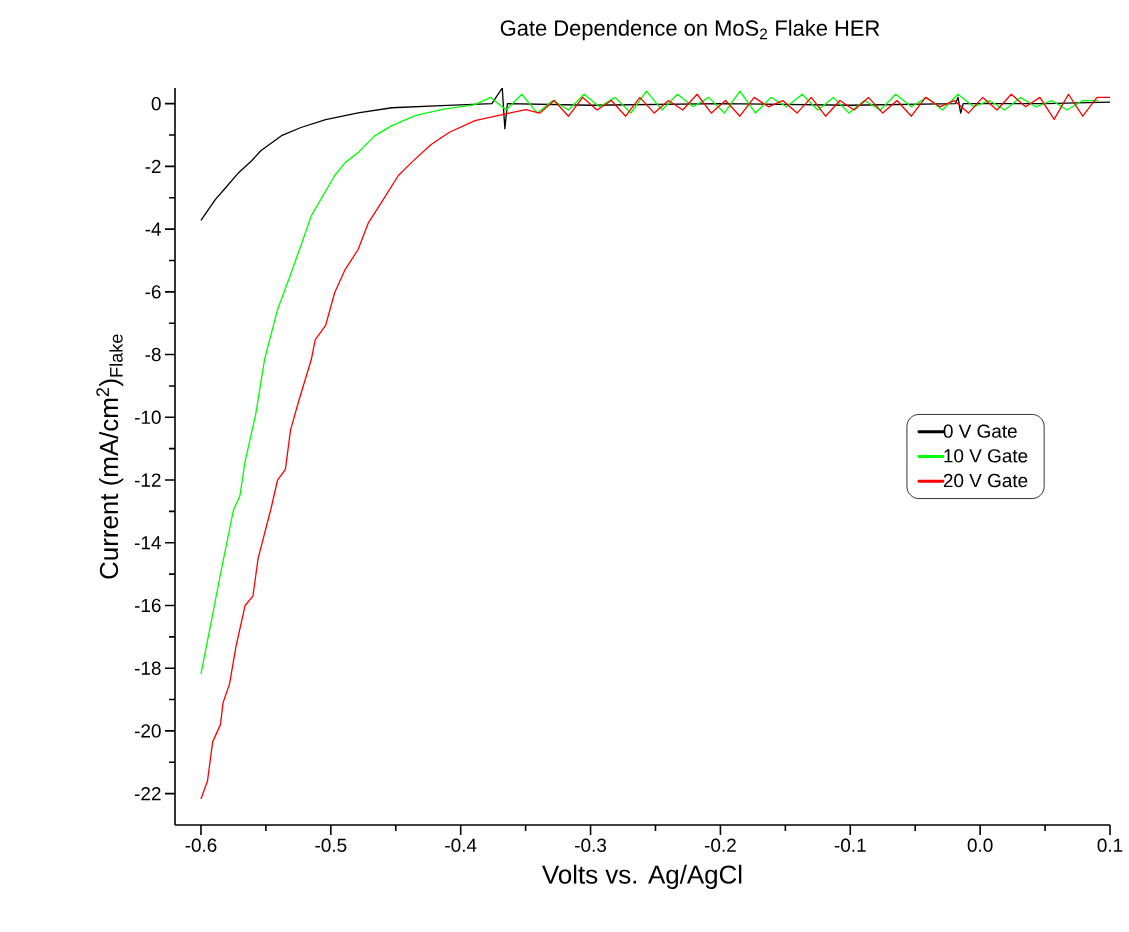 The width and height of the screenshot is (1129, 932). What do you see at coordinates (1110, 845) in the screenshot?
I see `x-tick-label: 0.1` at bounding box center [1110, 845].